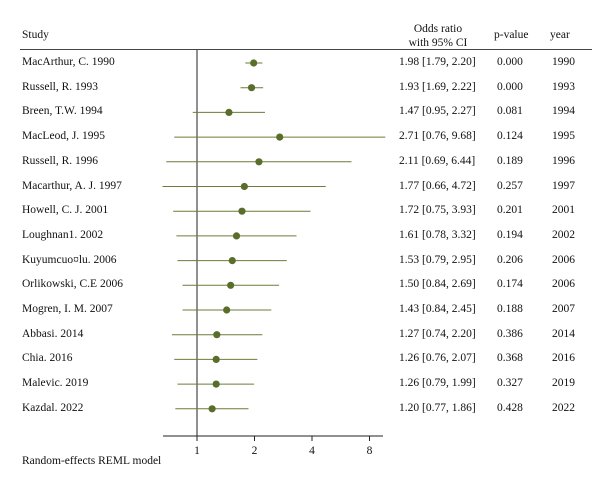  What do you see at coordinates (437, 234) in the screenshot?
I see `ci-text: 1.61 [0.78, 3.32]` at bounding box center [437, 234].